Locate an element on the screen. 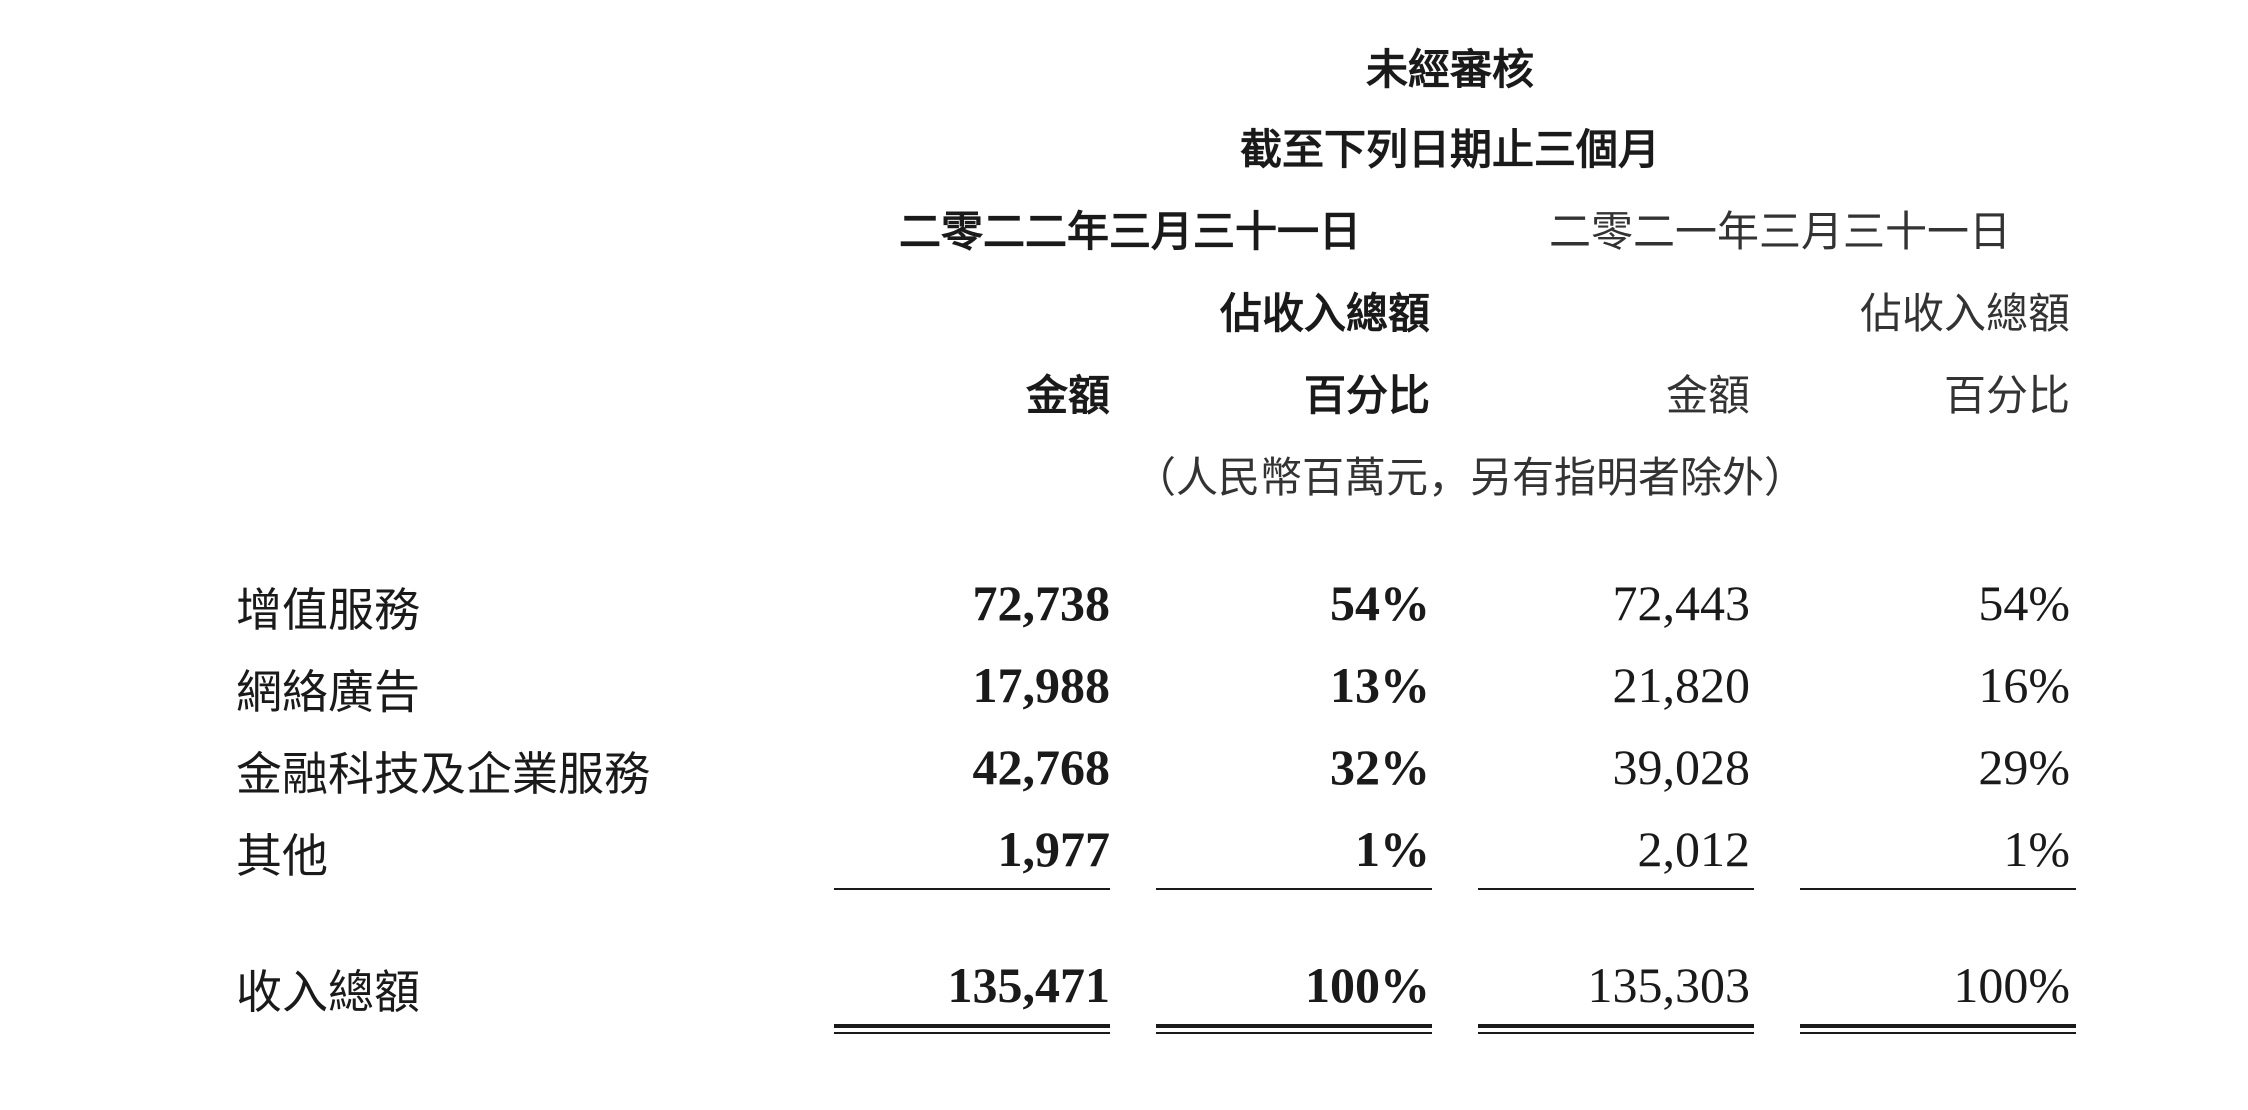 Image resolution: width=2248 pixels, height=1110 pixels. header-pct-of-revenue-2022: 佔收入總額 is located at coordinates (1324, 313).